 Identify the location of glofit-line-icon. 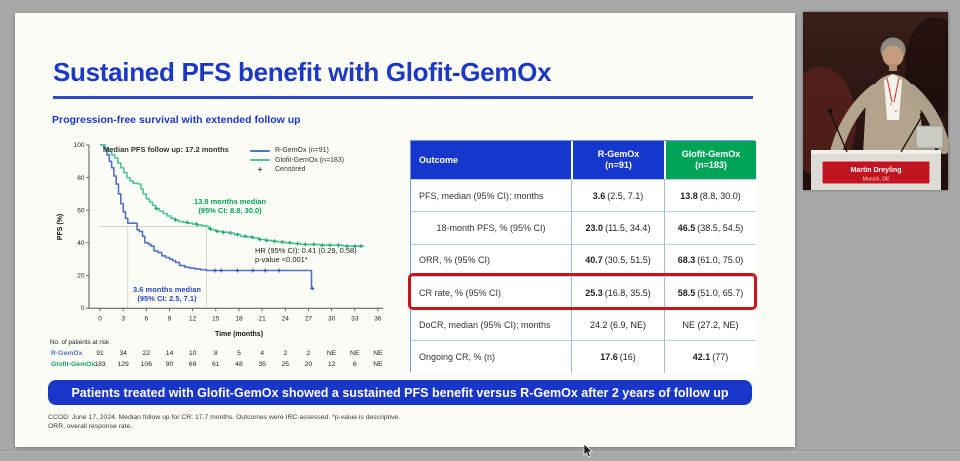
(260, 160).